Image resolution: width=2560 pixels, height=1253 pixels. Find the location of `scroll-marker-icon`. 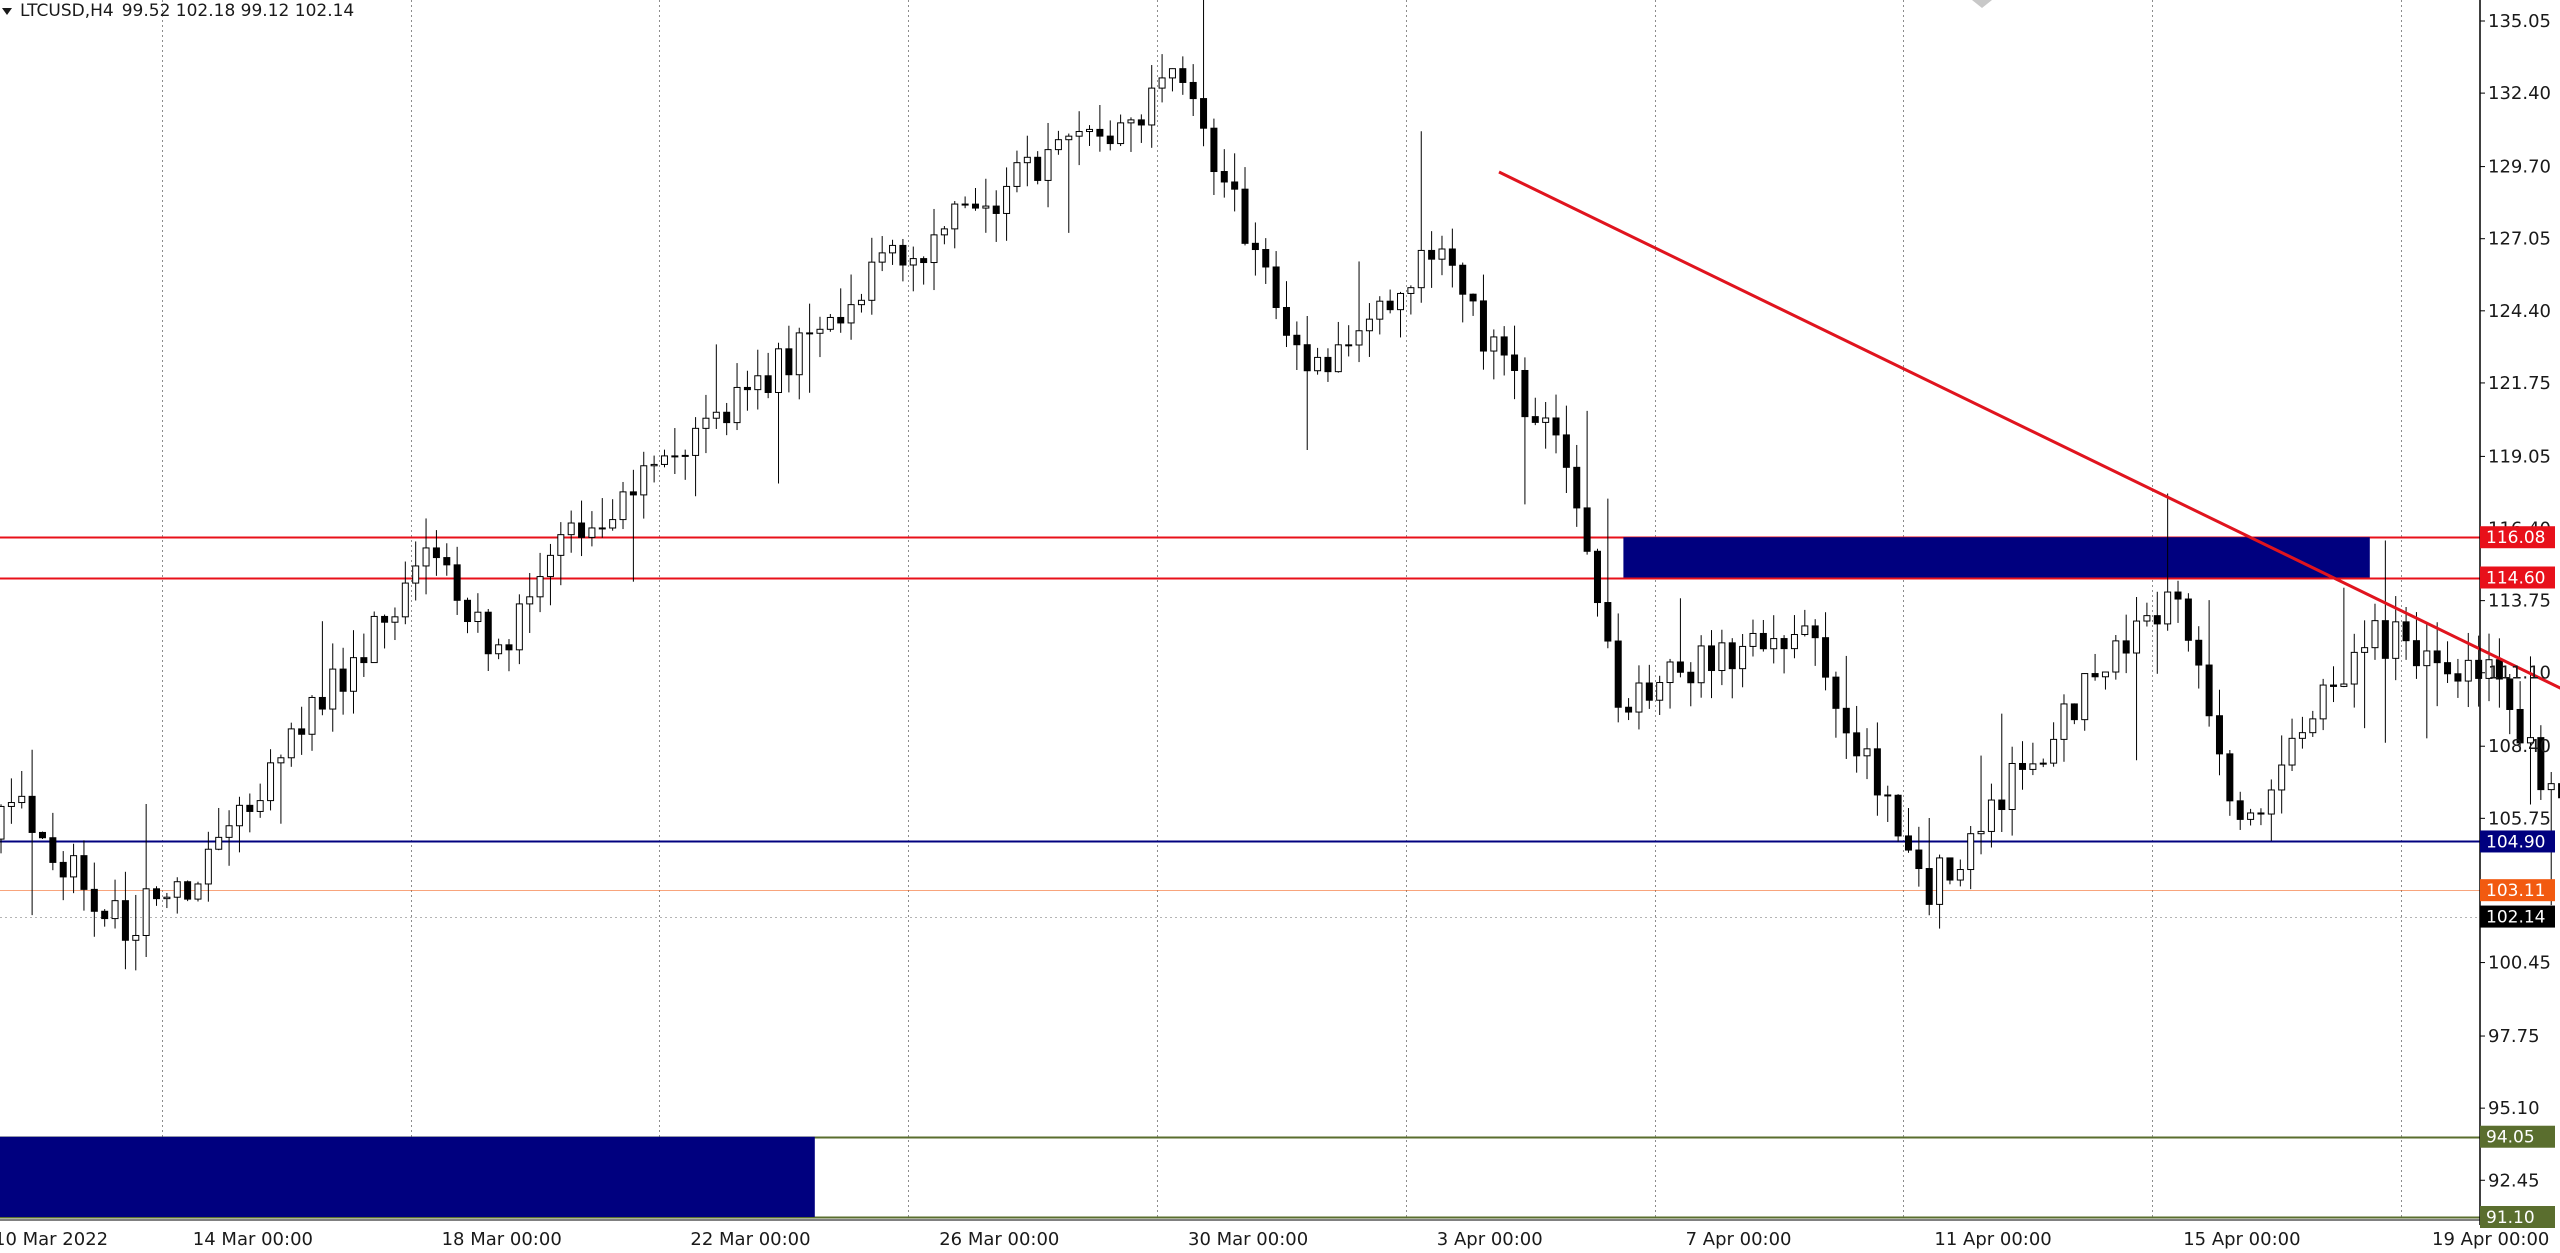

scroll-marker-icon is located at coordinates (1982, 4).